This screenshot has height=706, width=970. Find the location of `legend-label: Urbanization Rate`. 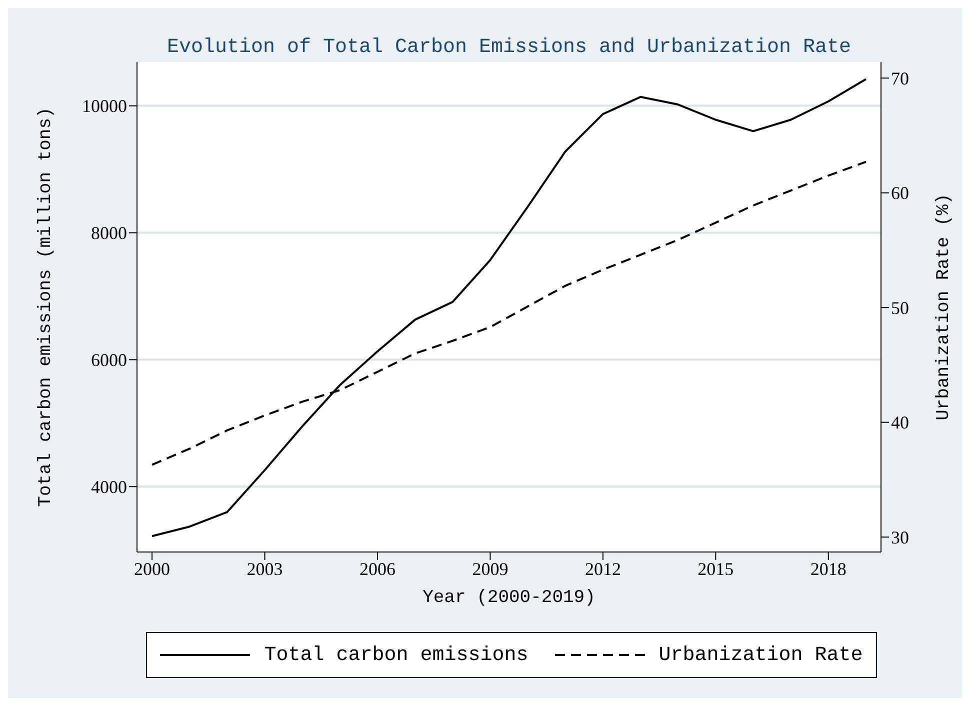

legend-label: Urbanization Rate is located at coordinates (760, 655).